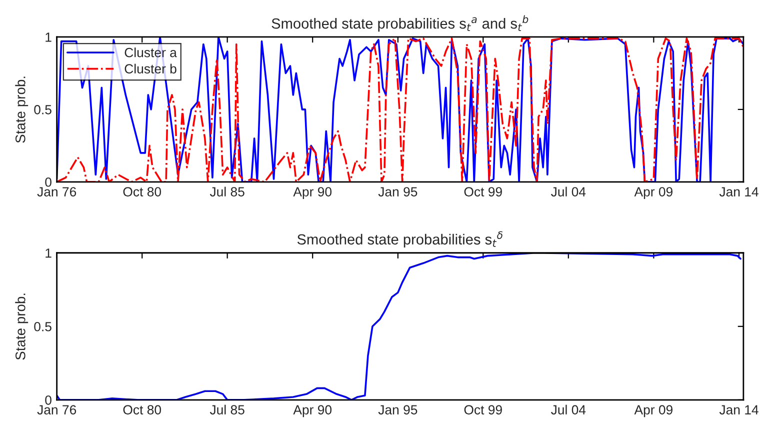  I want to click on chart-title: Smoothed state probabilities s$_{t}$$^{a}$ and s$_{t}$$^{b}$, so click(400, 23).